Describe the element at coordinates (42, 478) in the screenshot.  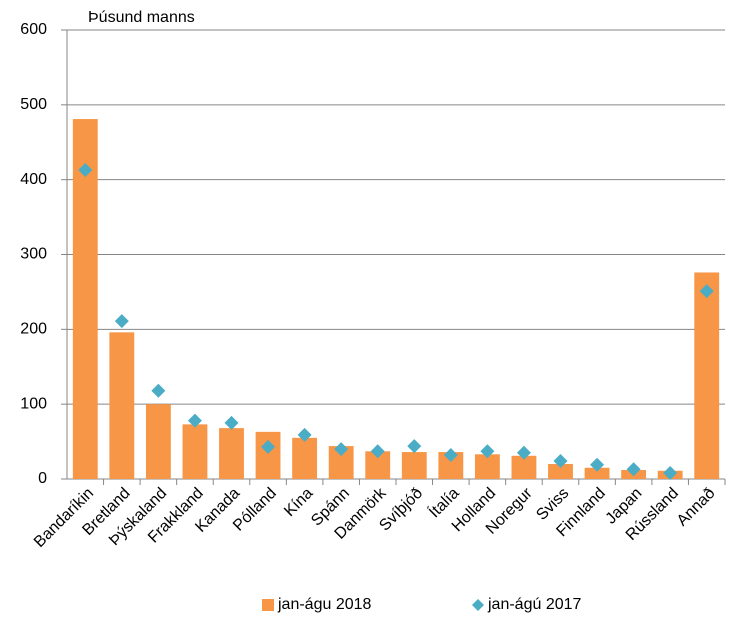
I see `y-tick-label: 0` at that location.